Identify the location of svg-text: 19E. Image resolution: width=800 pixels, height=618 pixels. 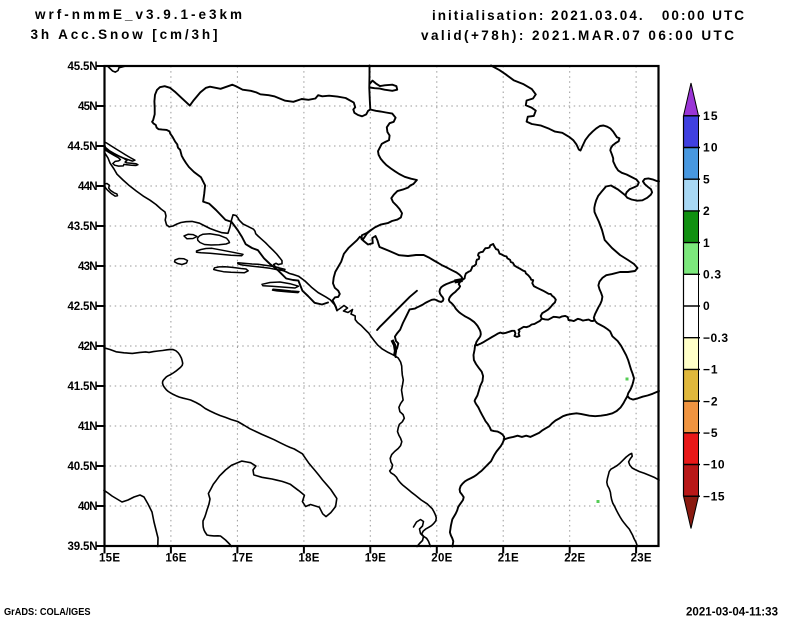
(375, 559).